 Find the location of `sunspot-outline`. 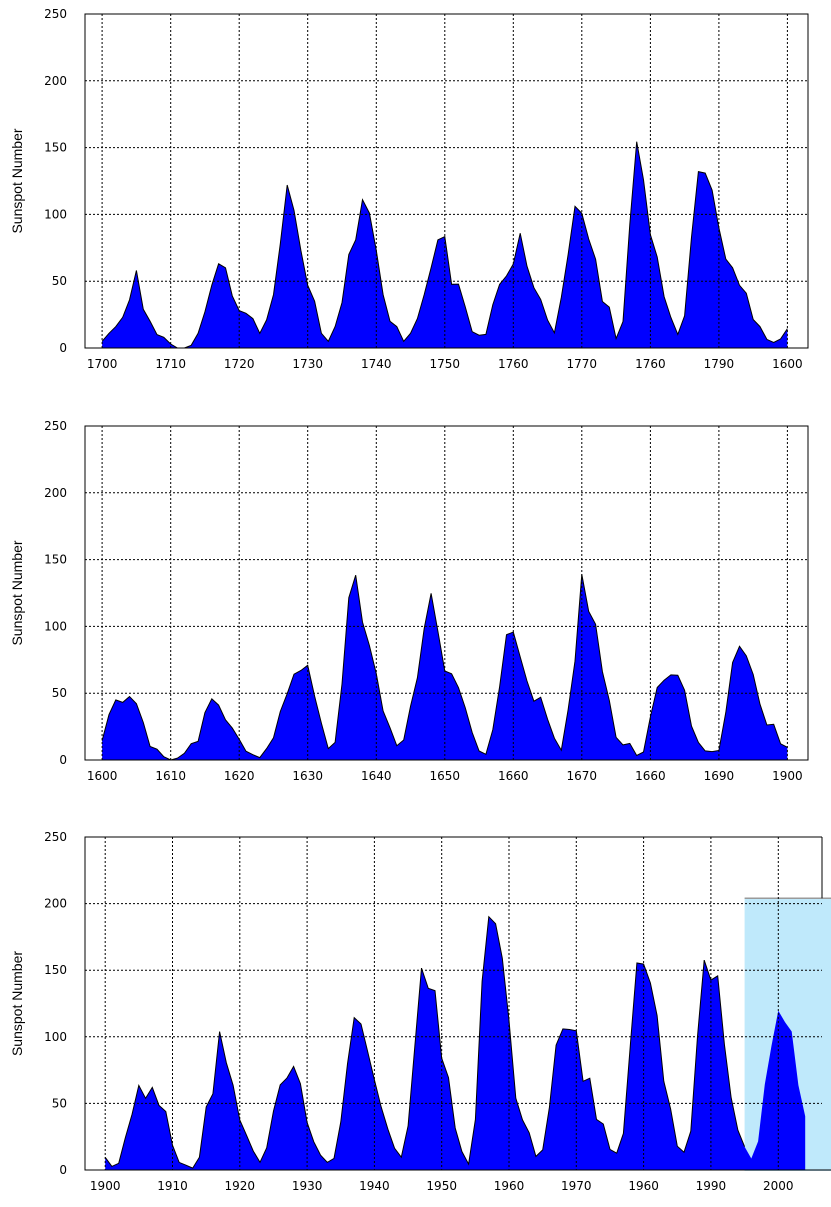

sunspot-outline is located at coordinates (444, 245).